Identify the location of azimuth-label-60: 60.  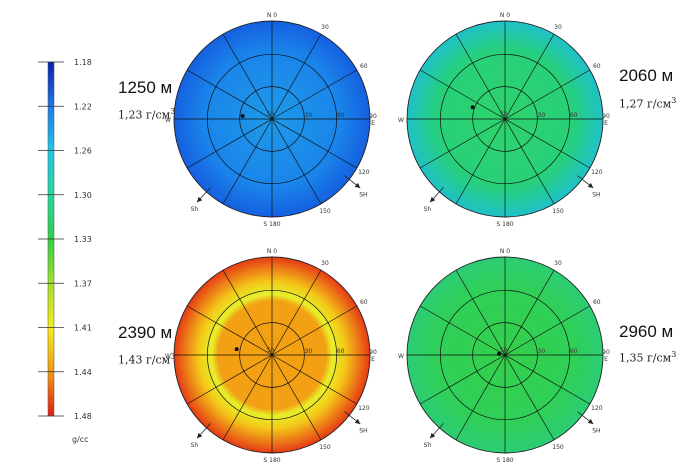
(597, 66).